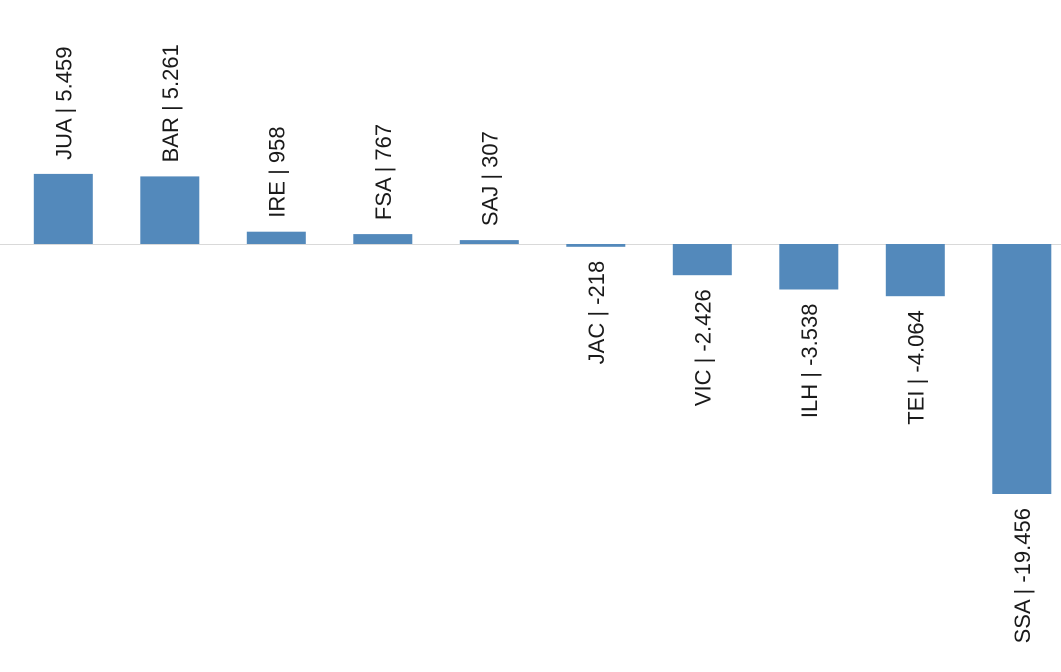 The width and height of the screenshot is (1061, 672). What do you see at coordinates (702, 347) in the screenshot?
I see `data-label-vic: VIC | -2.426` at bounding box center [702, 347].